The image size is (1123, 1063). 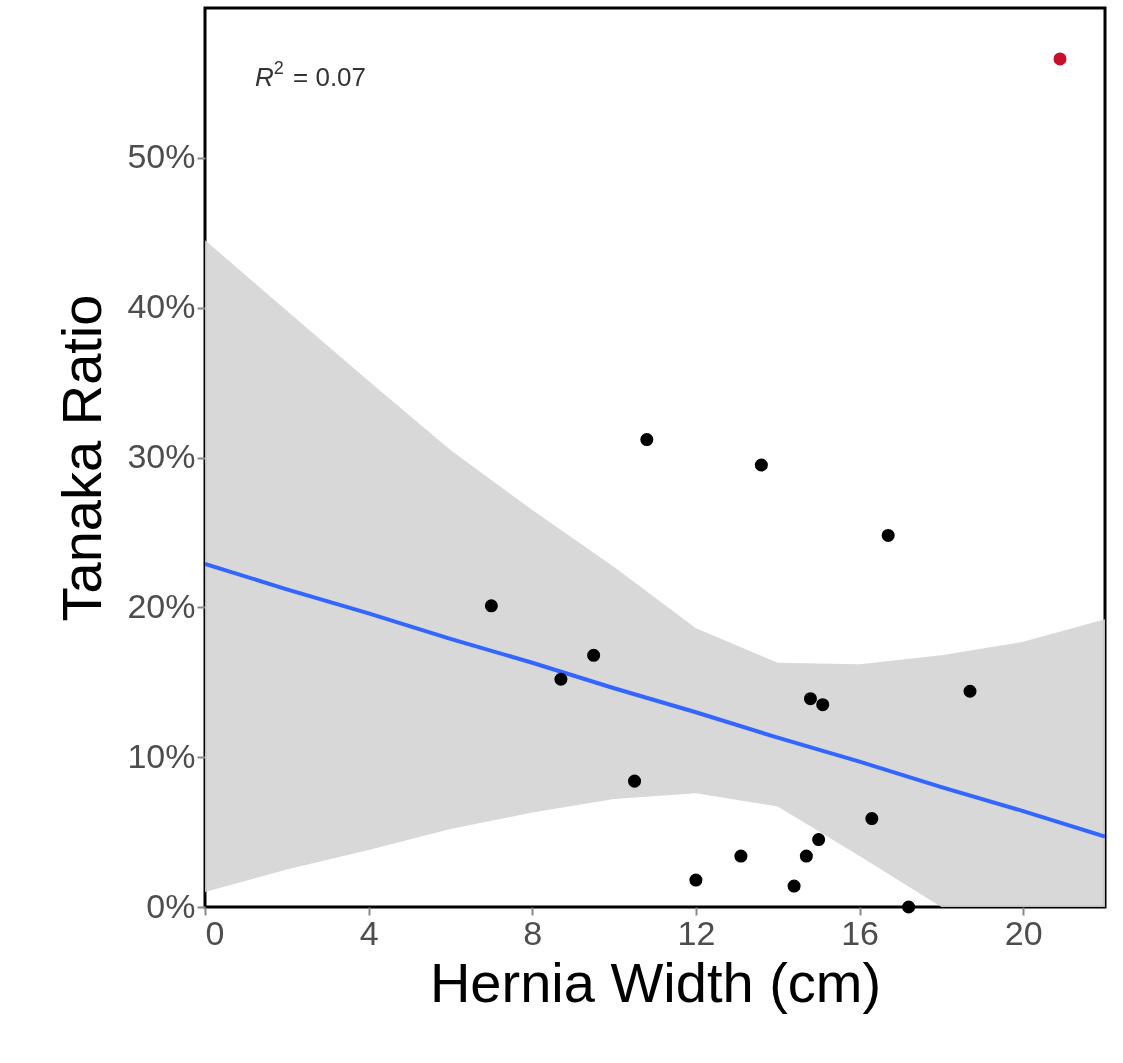 I want to click on y-tick-label: 40%, so click(x=161, y=306).